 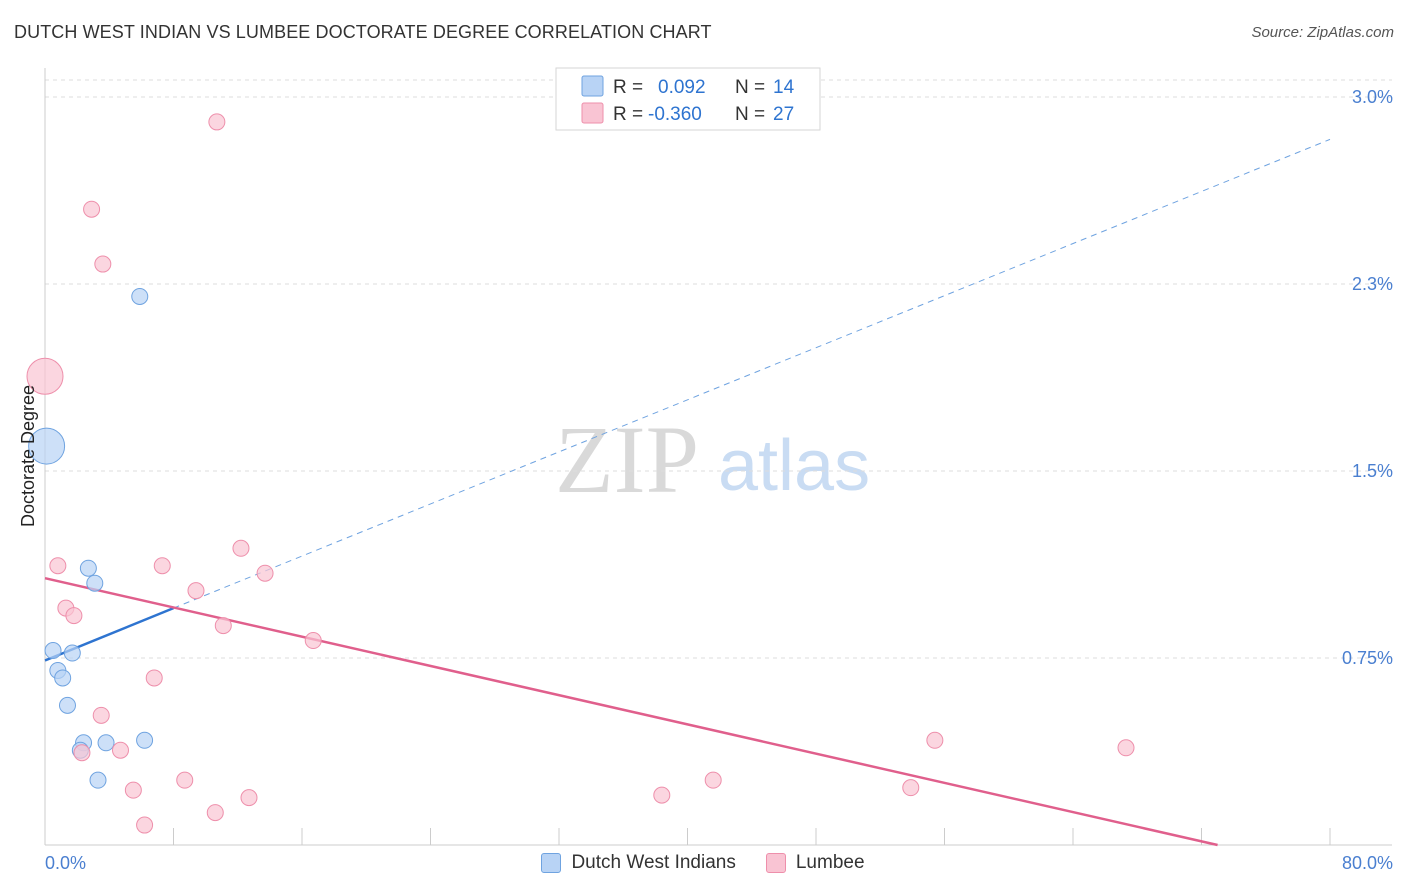 I want to click on watermark-atlas: atlas, so click(x=794, y=466).